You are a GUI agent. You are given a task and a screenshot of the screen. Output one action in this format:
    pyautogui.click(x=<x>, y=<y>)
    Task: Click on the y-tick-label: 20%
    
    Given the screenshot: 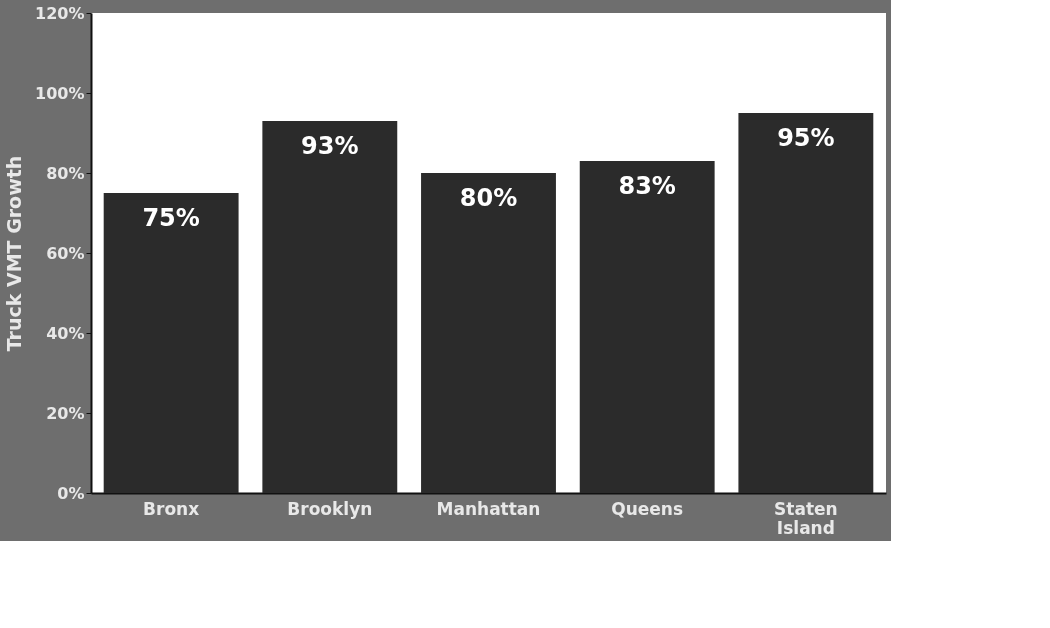 What is the action you would take?
    pyautogui.click(x=65, y=413)
    